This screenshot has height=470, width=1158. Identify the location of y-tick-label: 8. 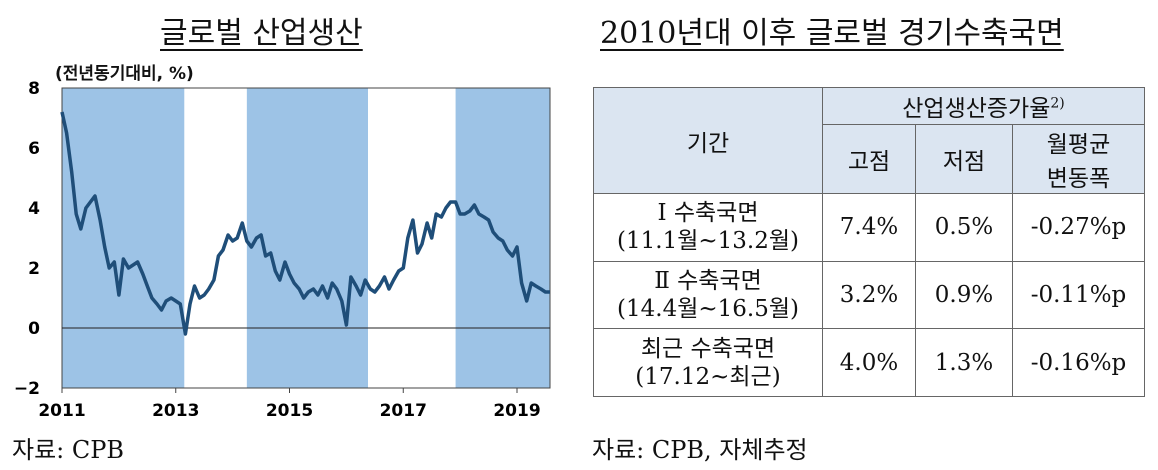
(34, 89).